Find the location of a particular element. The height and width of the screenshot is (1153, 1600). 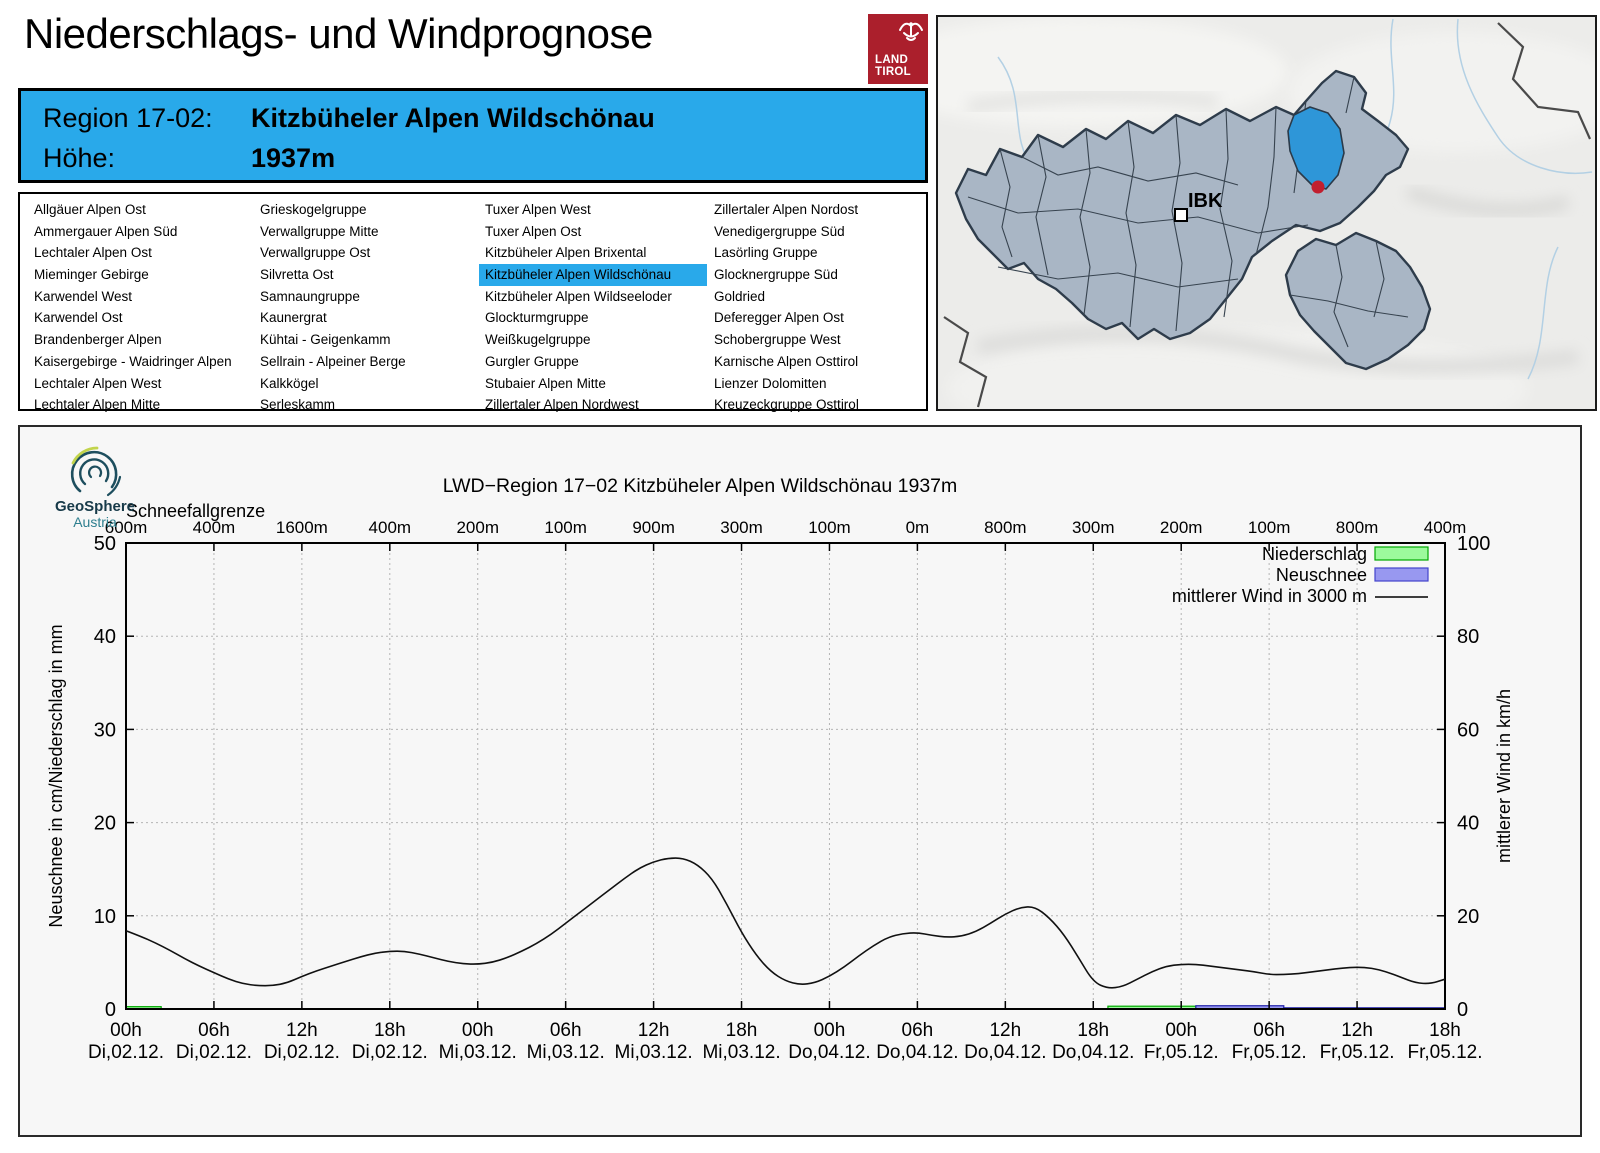

snowline-axis-label: Schneefallgrenze is located at coordinates (195, 511).